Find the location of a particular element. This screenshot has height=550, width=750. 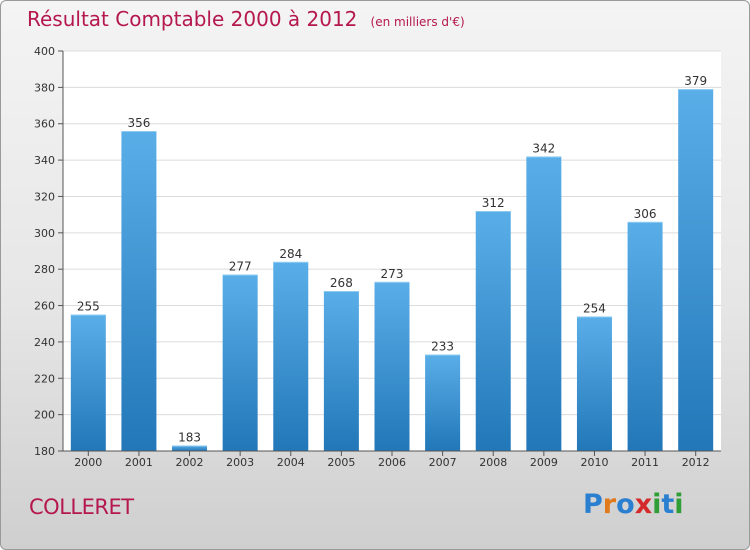

x-tick-label: 2012 is located at coordinates (696, 462).